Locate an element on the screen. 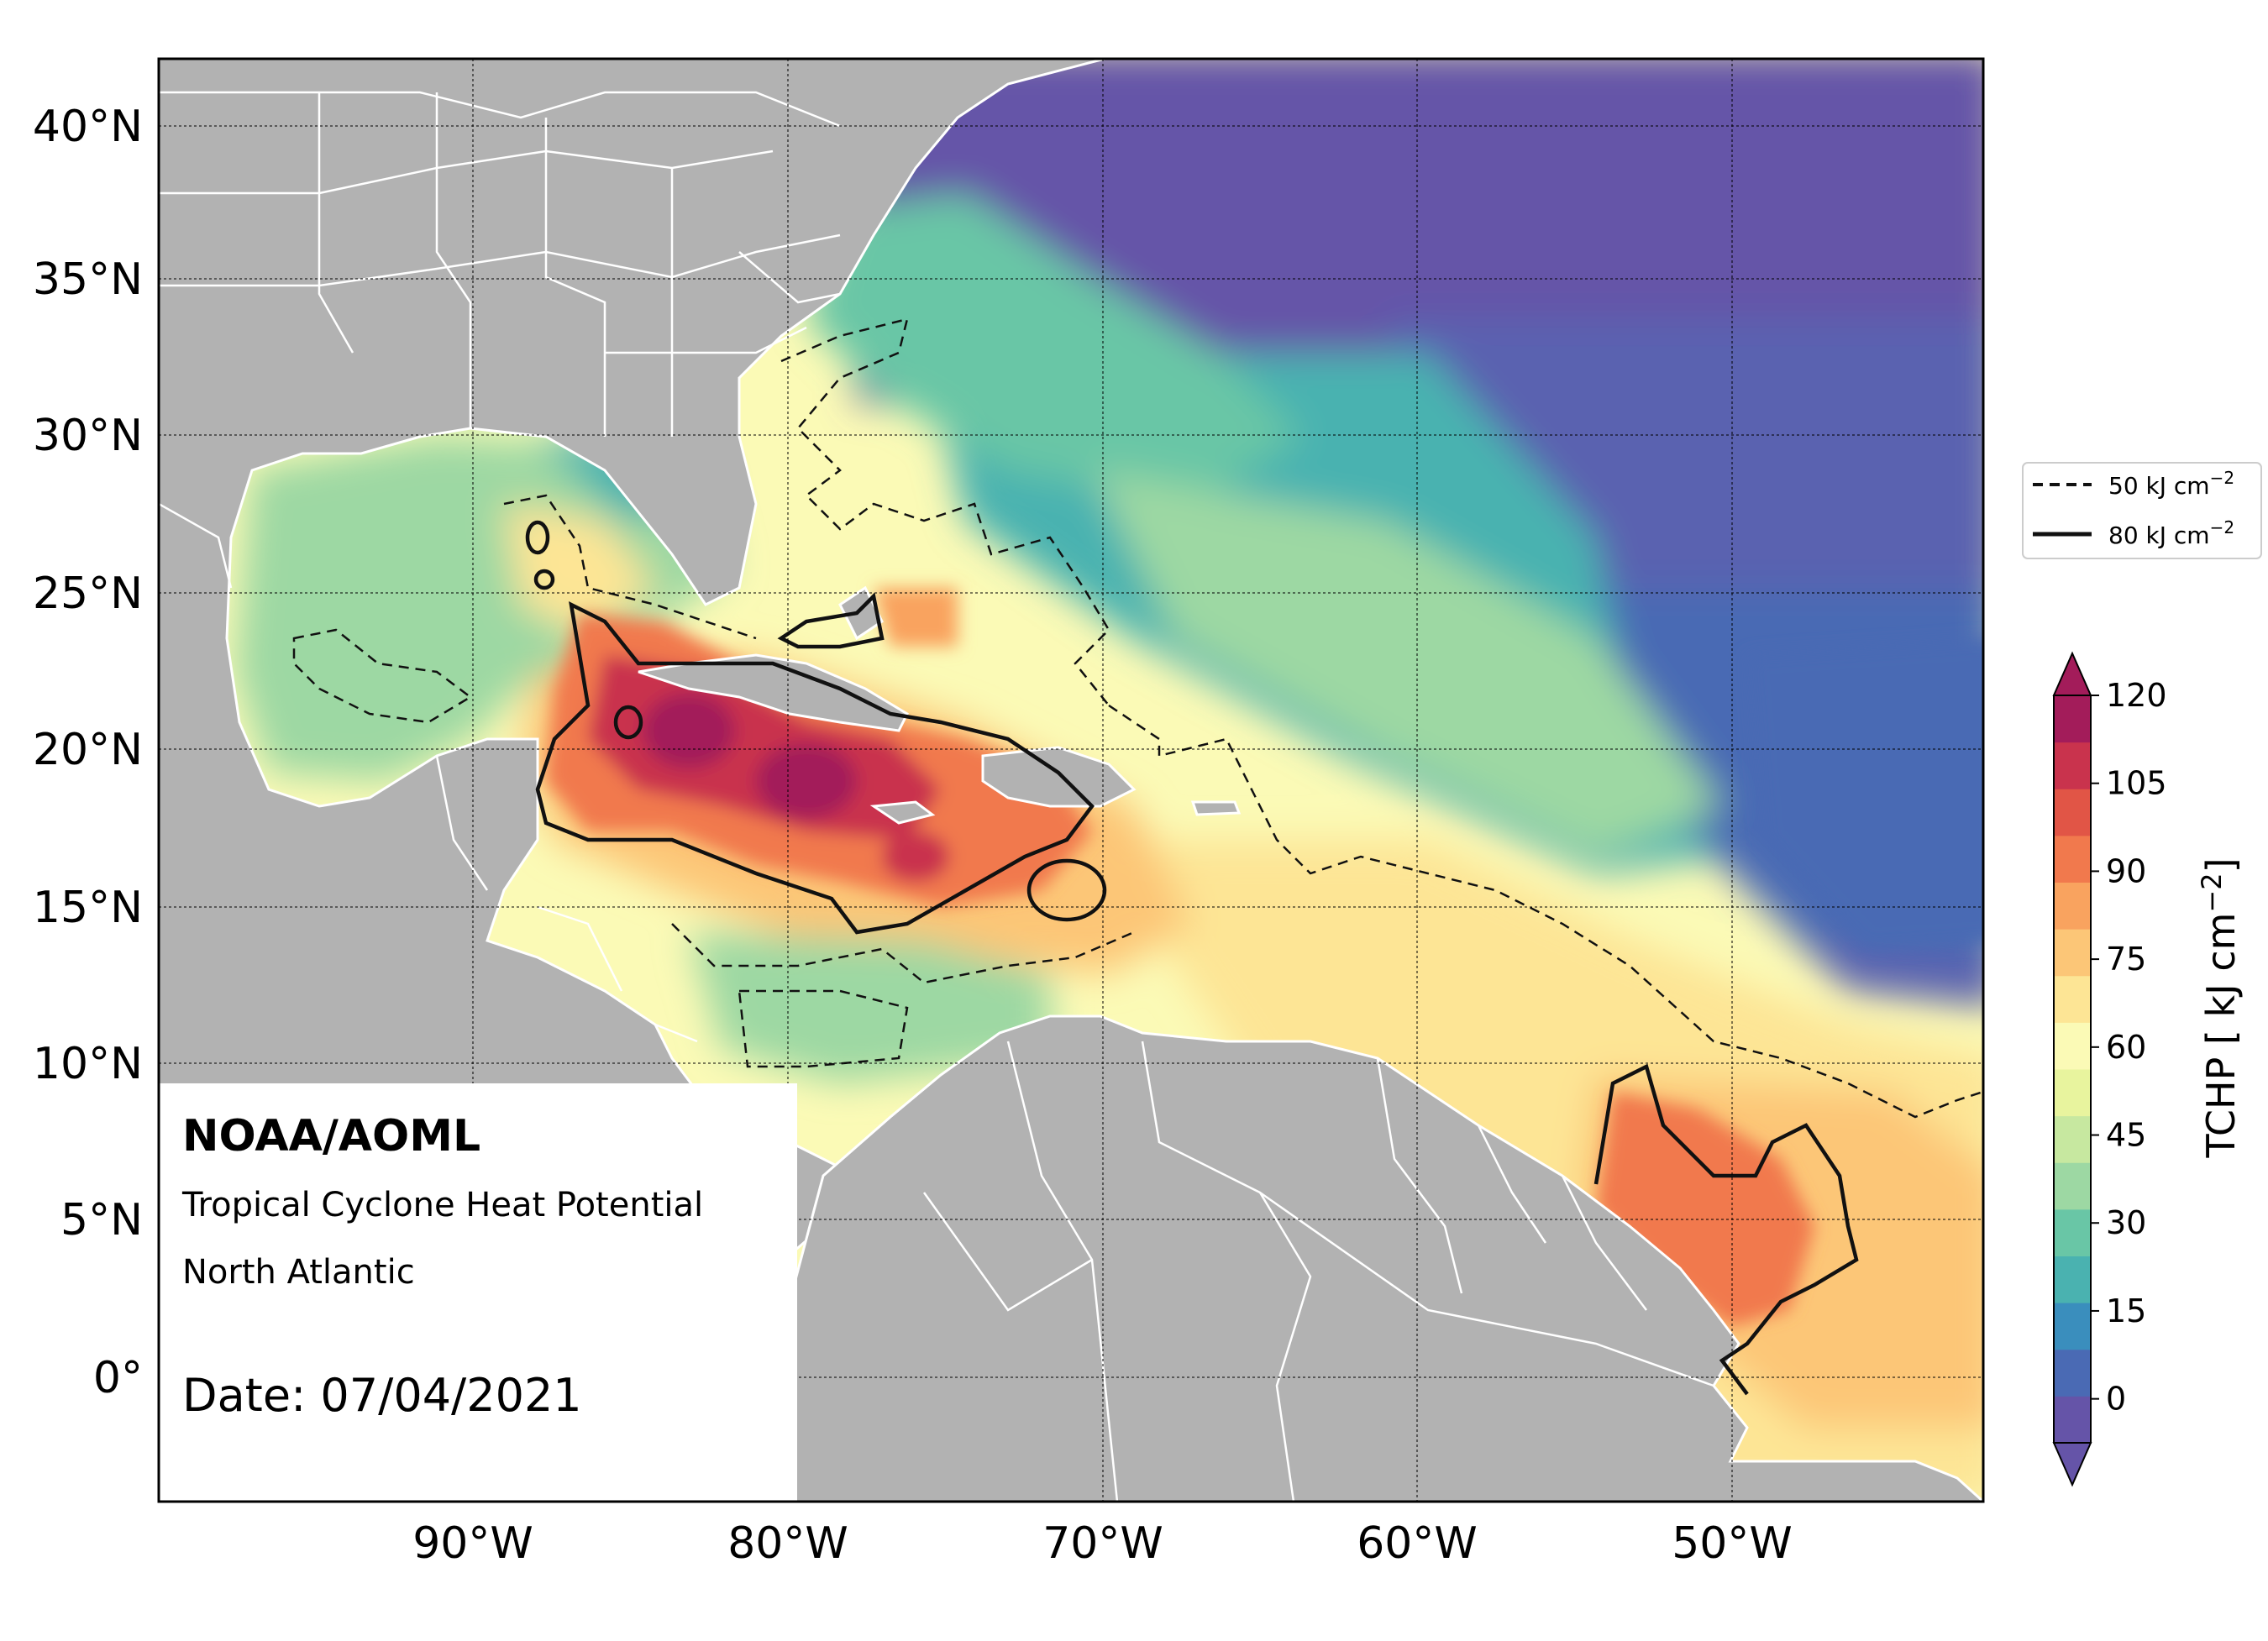 The width and height of the screenshot is (2268, 1641). contour-50-south-caribbean is located at coordinates (823, 1028).